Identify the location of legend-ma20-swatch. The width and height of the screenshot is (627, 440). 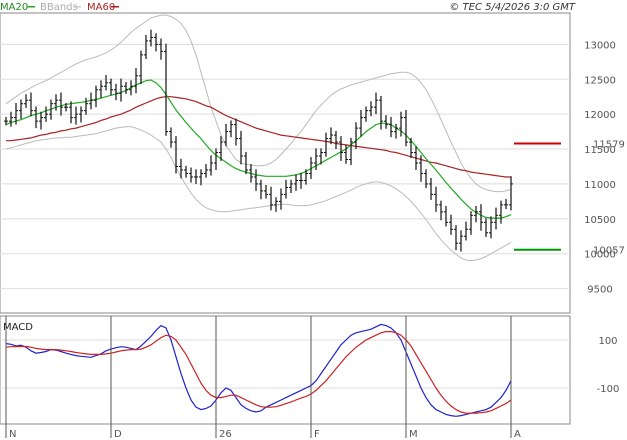
(31, 7).